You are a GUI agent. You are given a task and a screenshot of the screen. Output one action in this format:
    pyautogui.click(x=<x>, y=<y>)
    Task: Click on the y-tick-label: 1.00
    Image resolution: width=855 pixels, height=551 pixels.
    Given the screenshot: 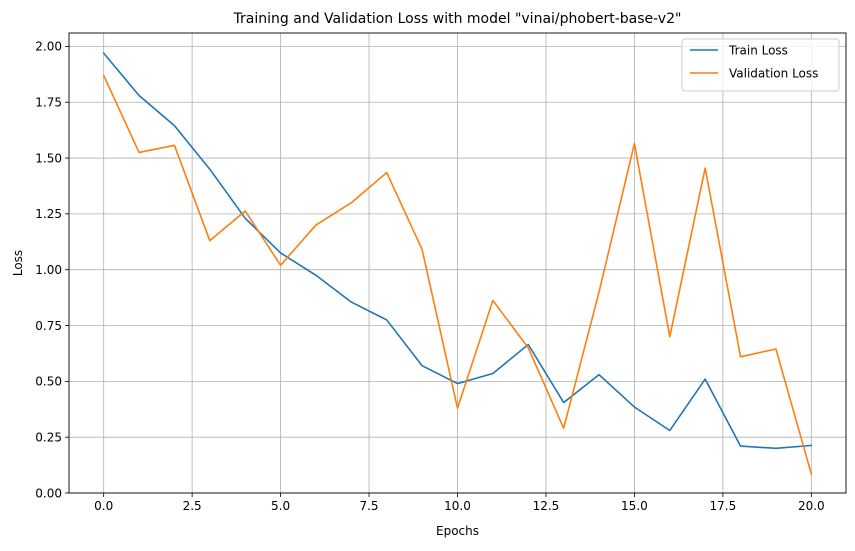 What is the action you would take?
    pyautogui.click(x=48, y=270)
    